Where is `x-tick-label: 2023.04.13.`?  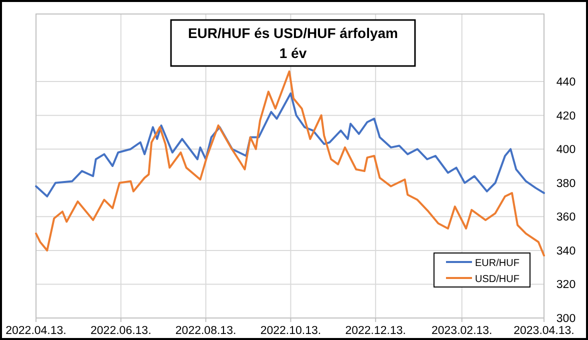 x-tick-label: 2023.04.13. is located at coordinates (544, 331).